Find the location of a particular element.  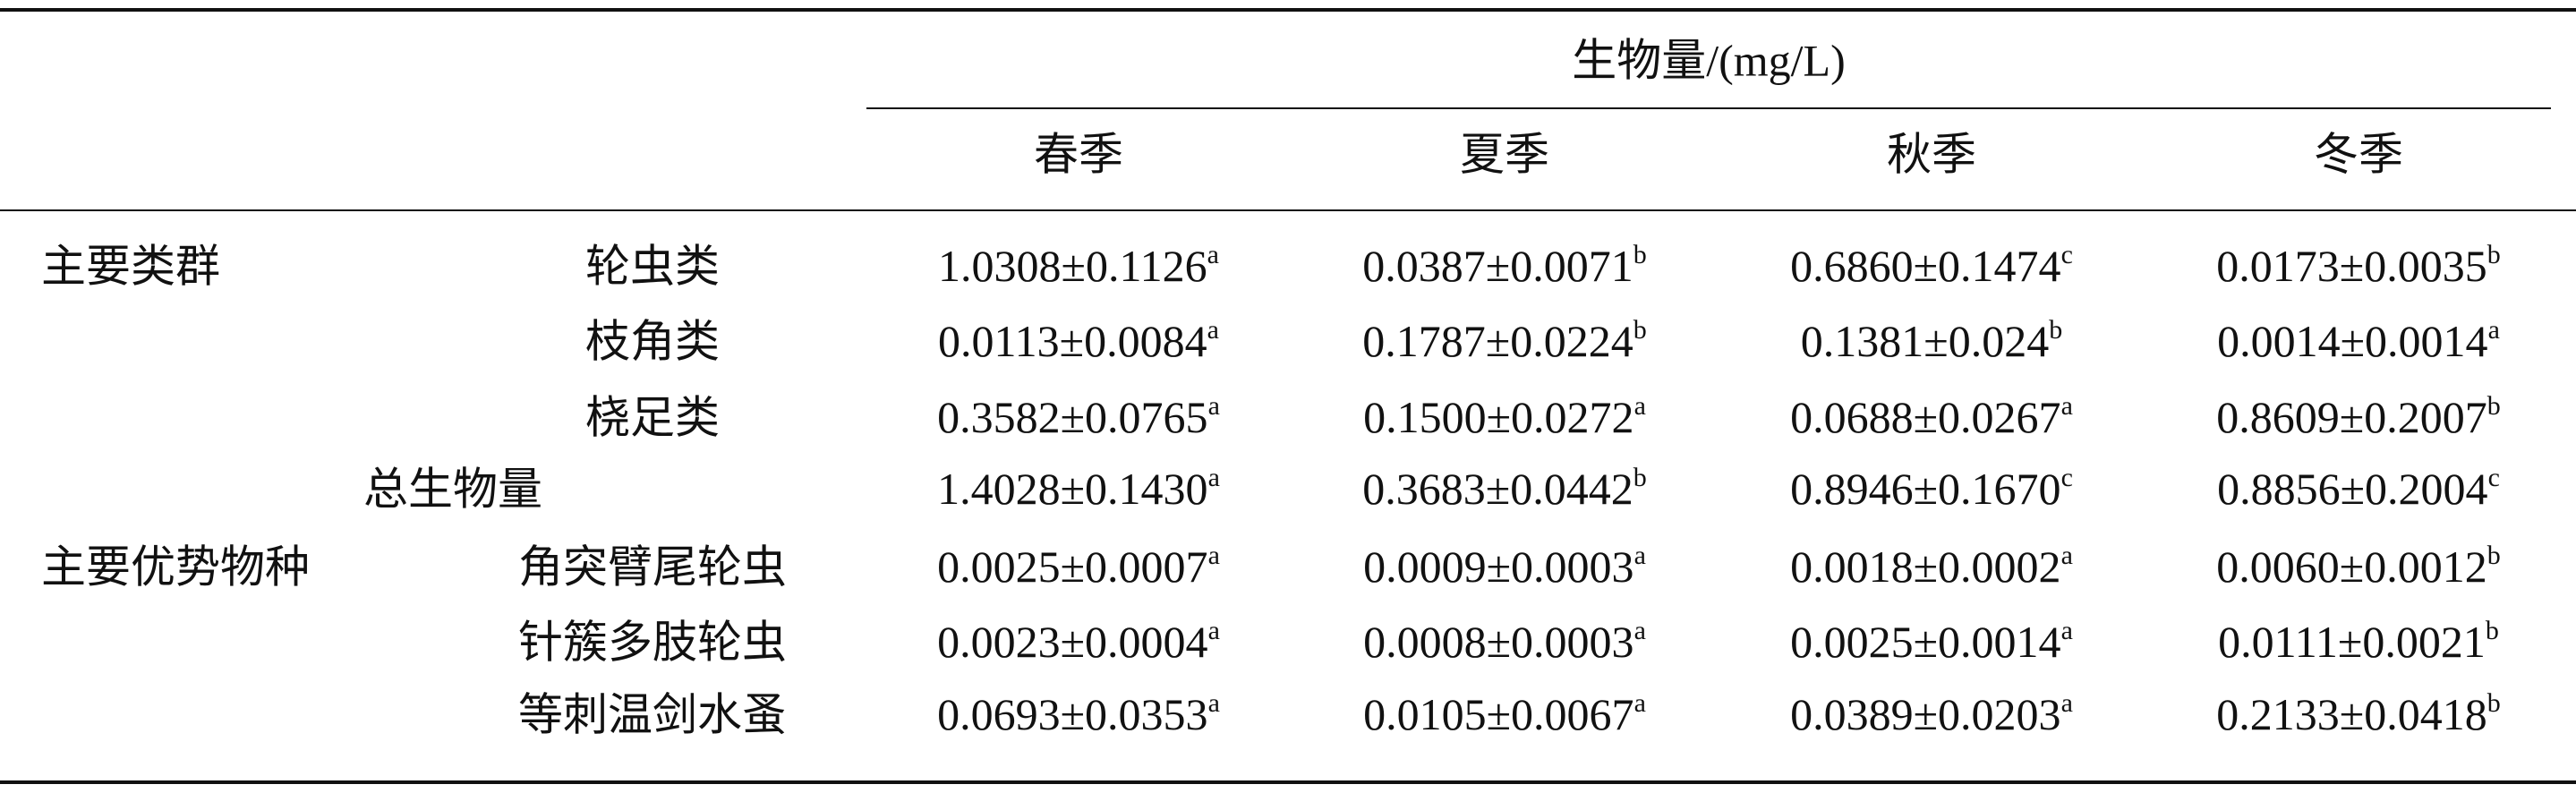

row-label: 枝角类 is located at coordinates (652, 341).